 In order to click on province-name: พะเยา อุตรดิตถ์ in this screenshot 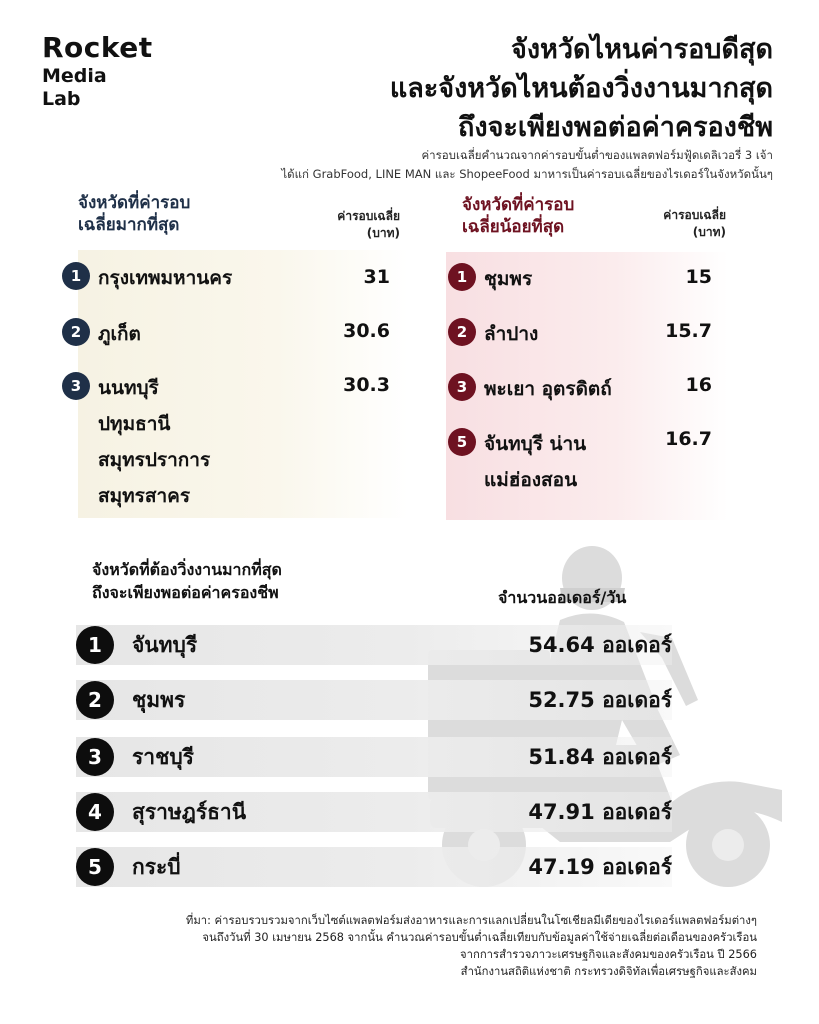, I will do `click(548, 389)`.